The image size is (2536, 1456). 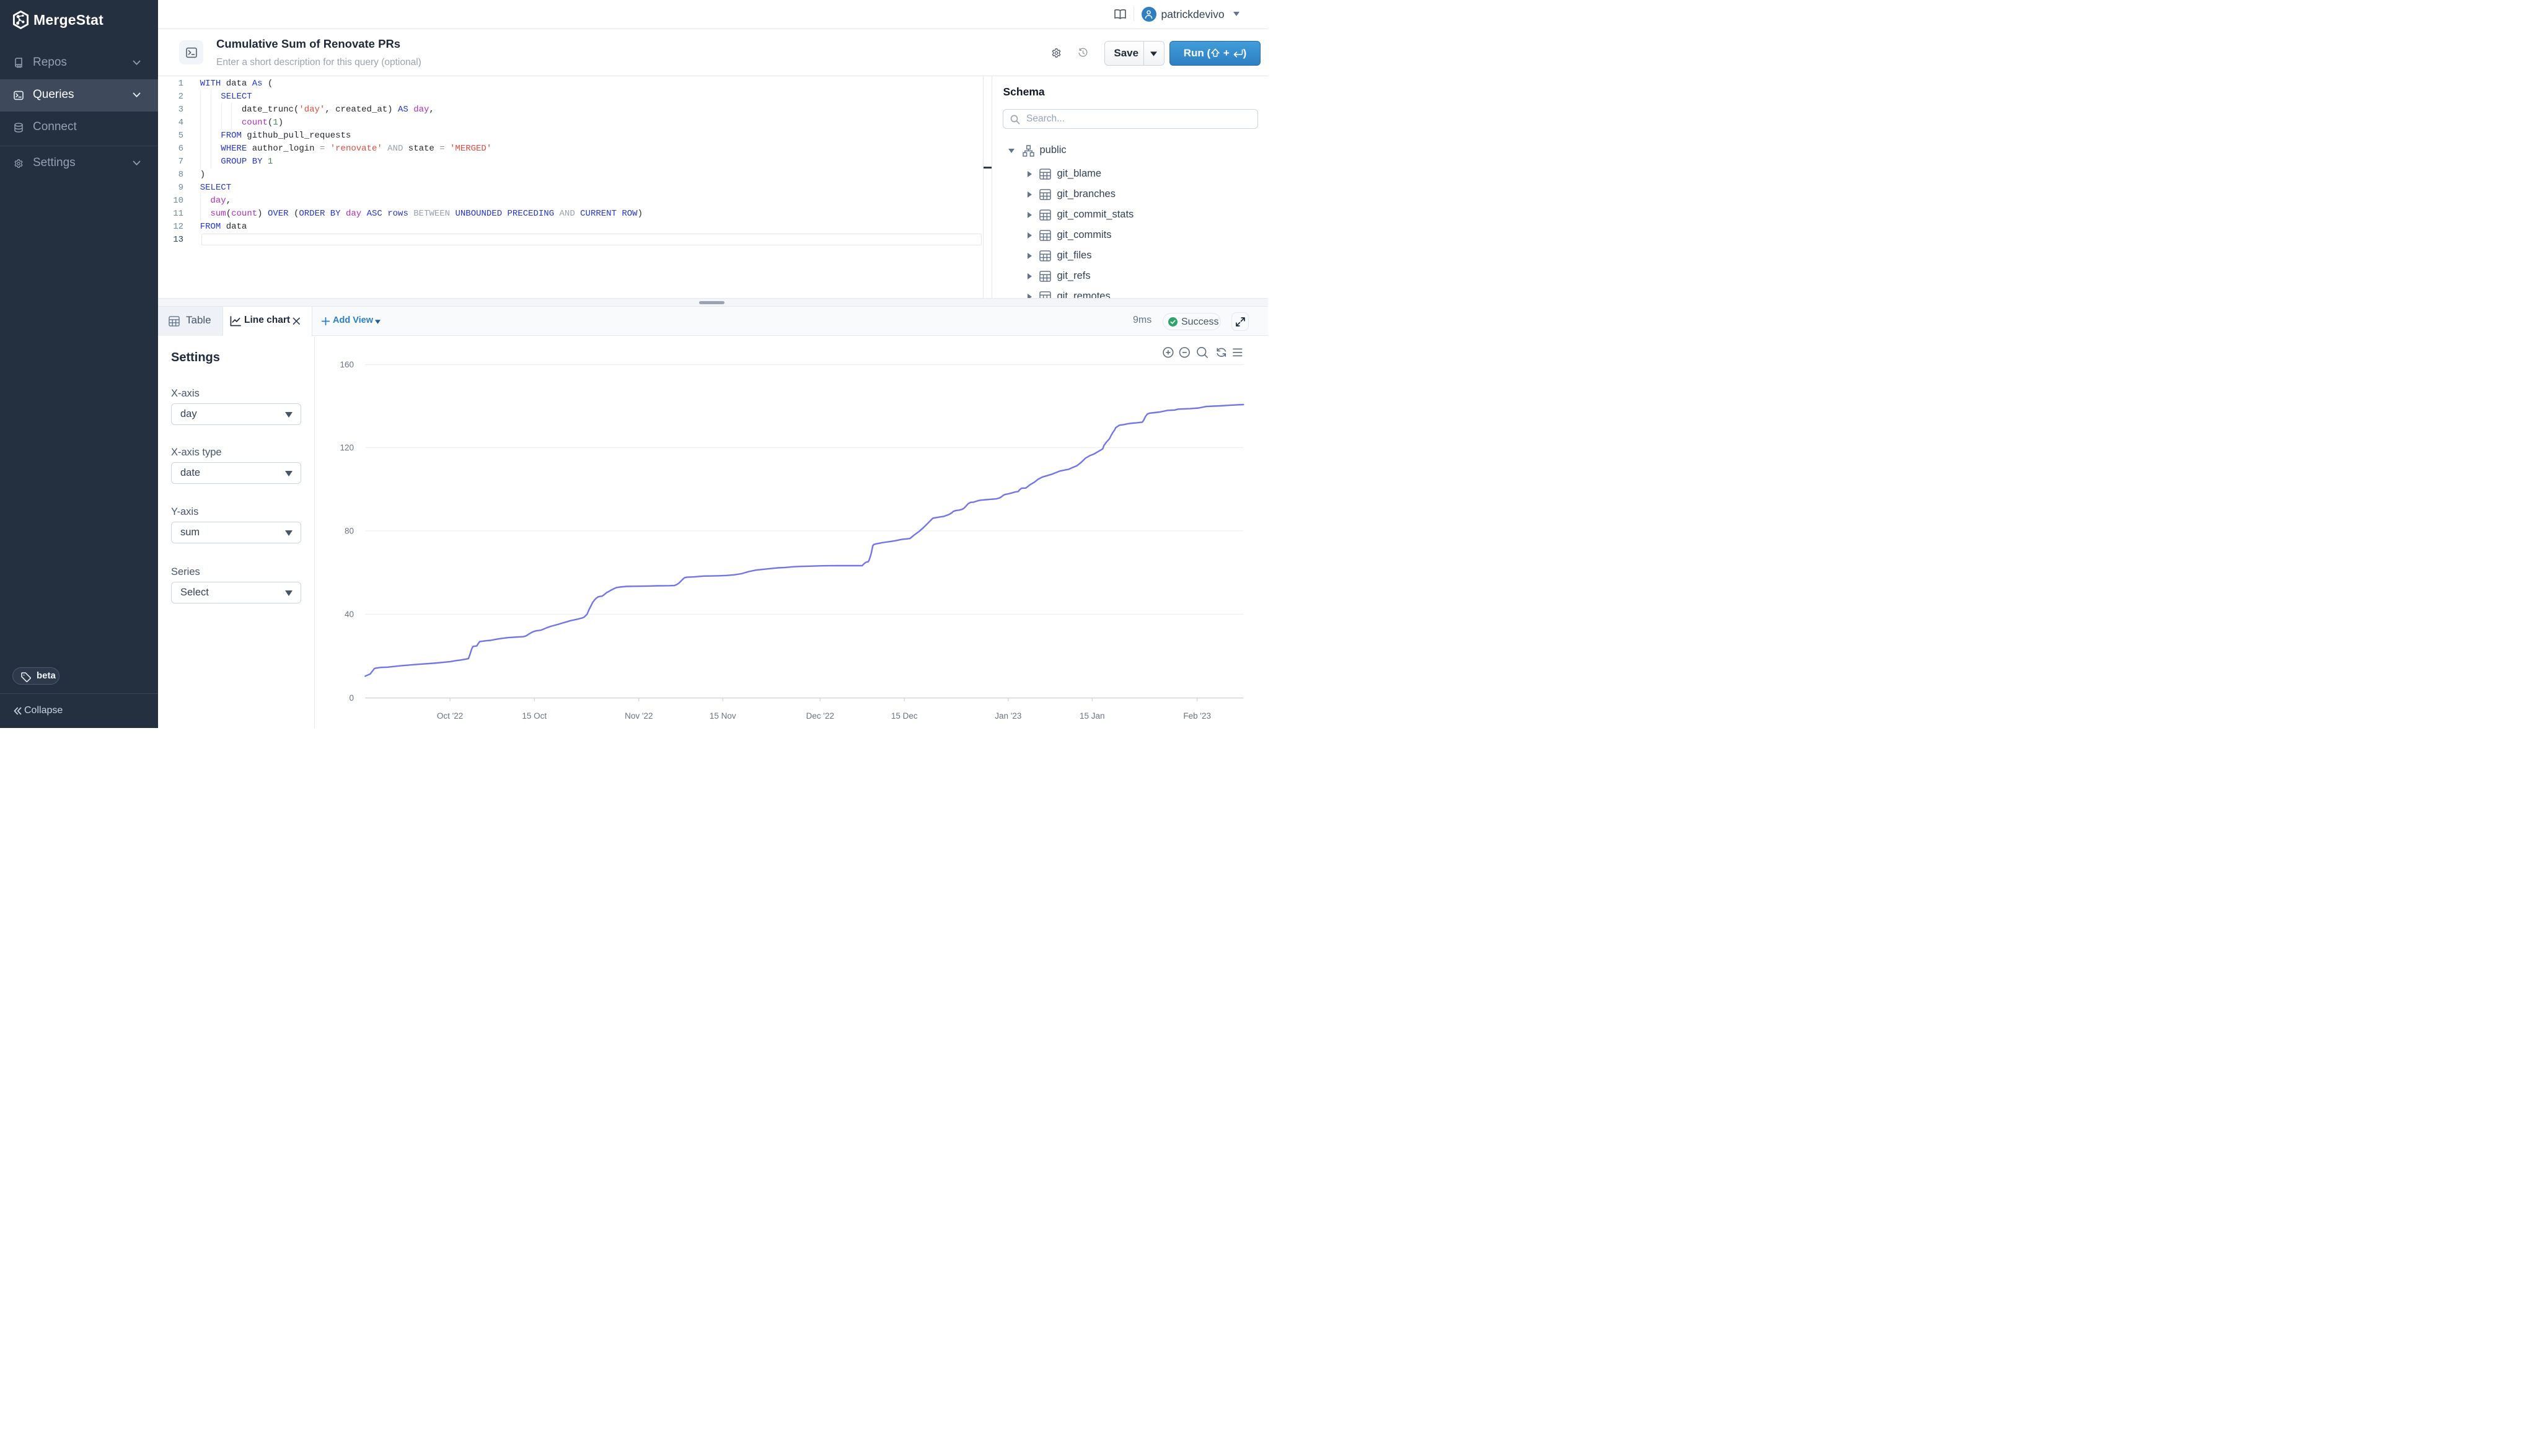 I want to click on svg-text: Nov '22, so click(x=639, y=716).